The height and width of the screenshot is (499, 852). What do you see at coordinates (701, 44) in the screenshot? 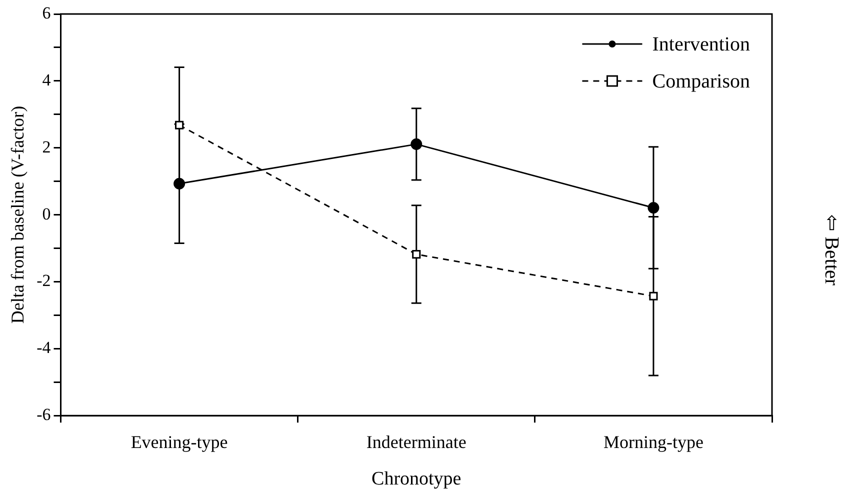
I see `legend-label: Intervention` at bounding box center [701, 44].